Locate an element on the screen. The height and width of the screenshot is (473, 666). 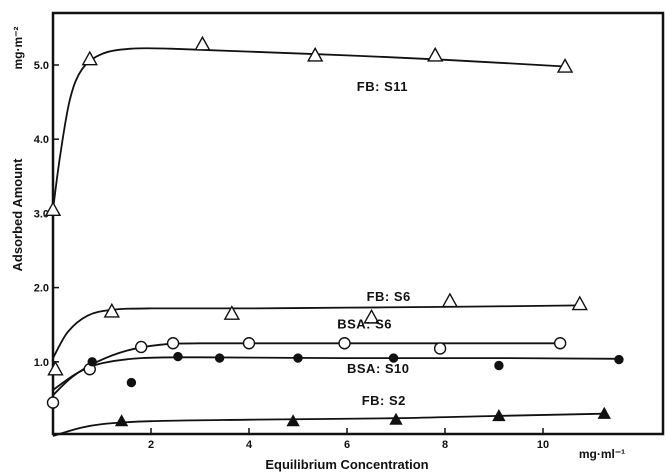
x-axis-unit: mg·ml⁻¹ is located at coordinates (602, 454).